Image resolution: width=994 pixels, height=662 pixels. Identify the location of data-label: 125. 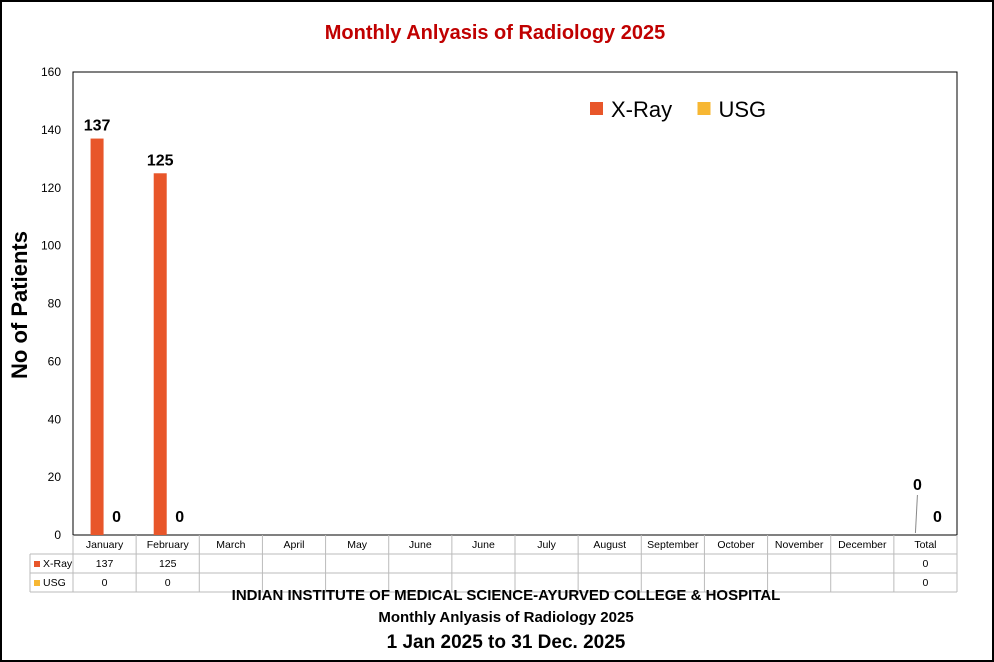
(160, 160).